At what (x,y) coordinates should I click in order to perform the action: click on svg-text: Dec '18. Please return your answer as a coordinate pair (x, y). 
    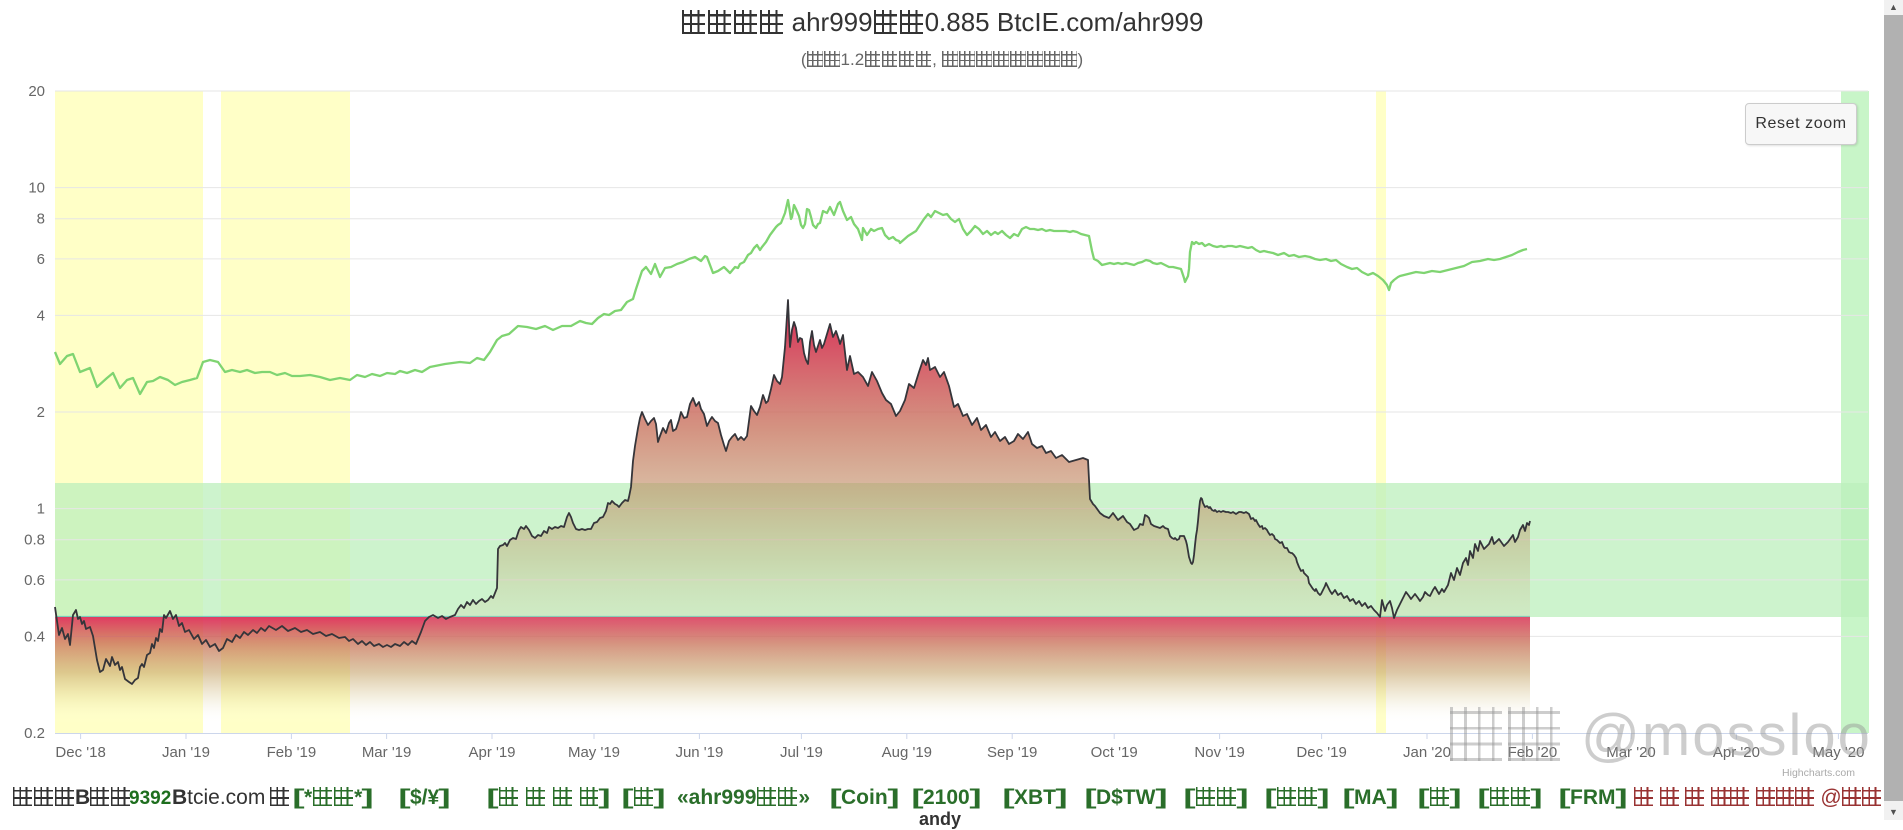
    Looking at the image, I should click on (80, 752).